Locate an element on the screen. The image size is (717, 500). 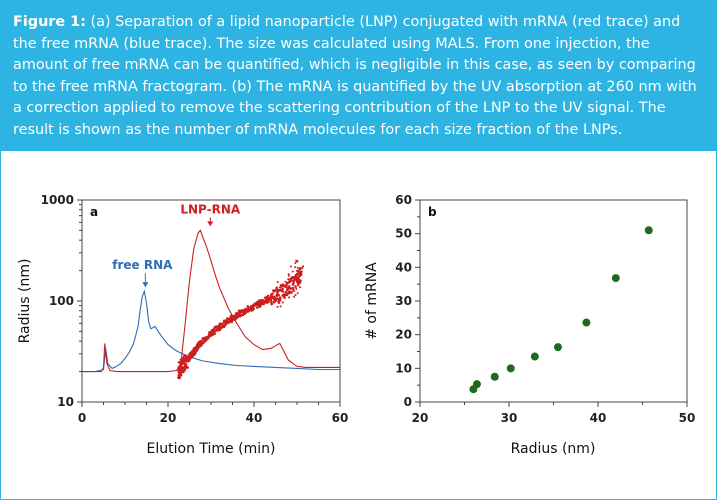
chart-a-x-tick-label: 20 is located at coordinates (168, 418).